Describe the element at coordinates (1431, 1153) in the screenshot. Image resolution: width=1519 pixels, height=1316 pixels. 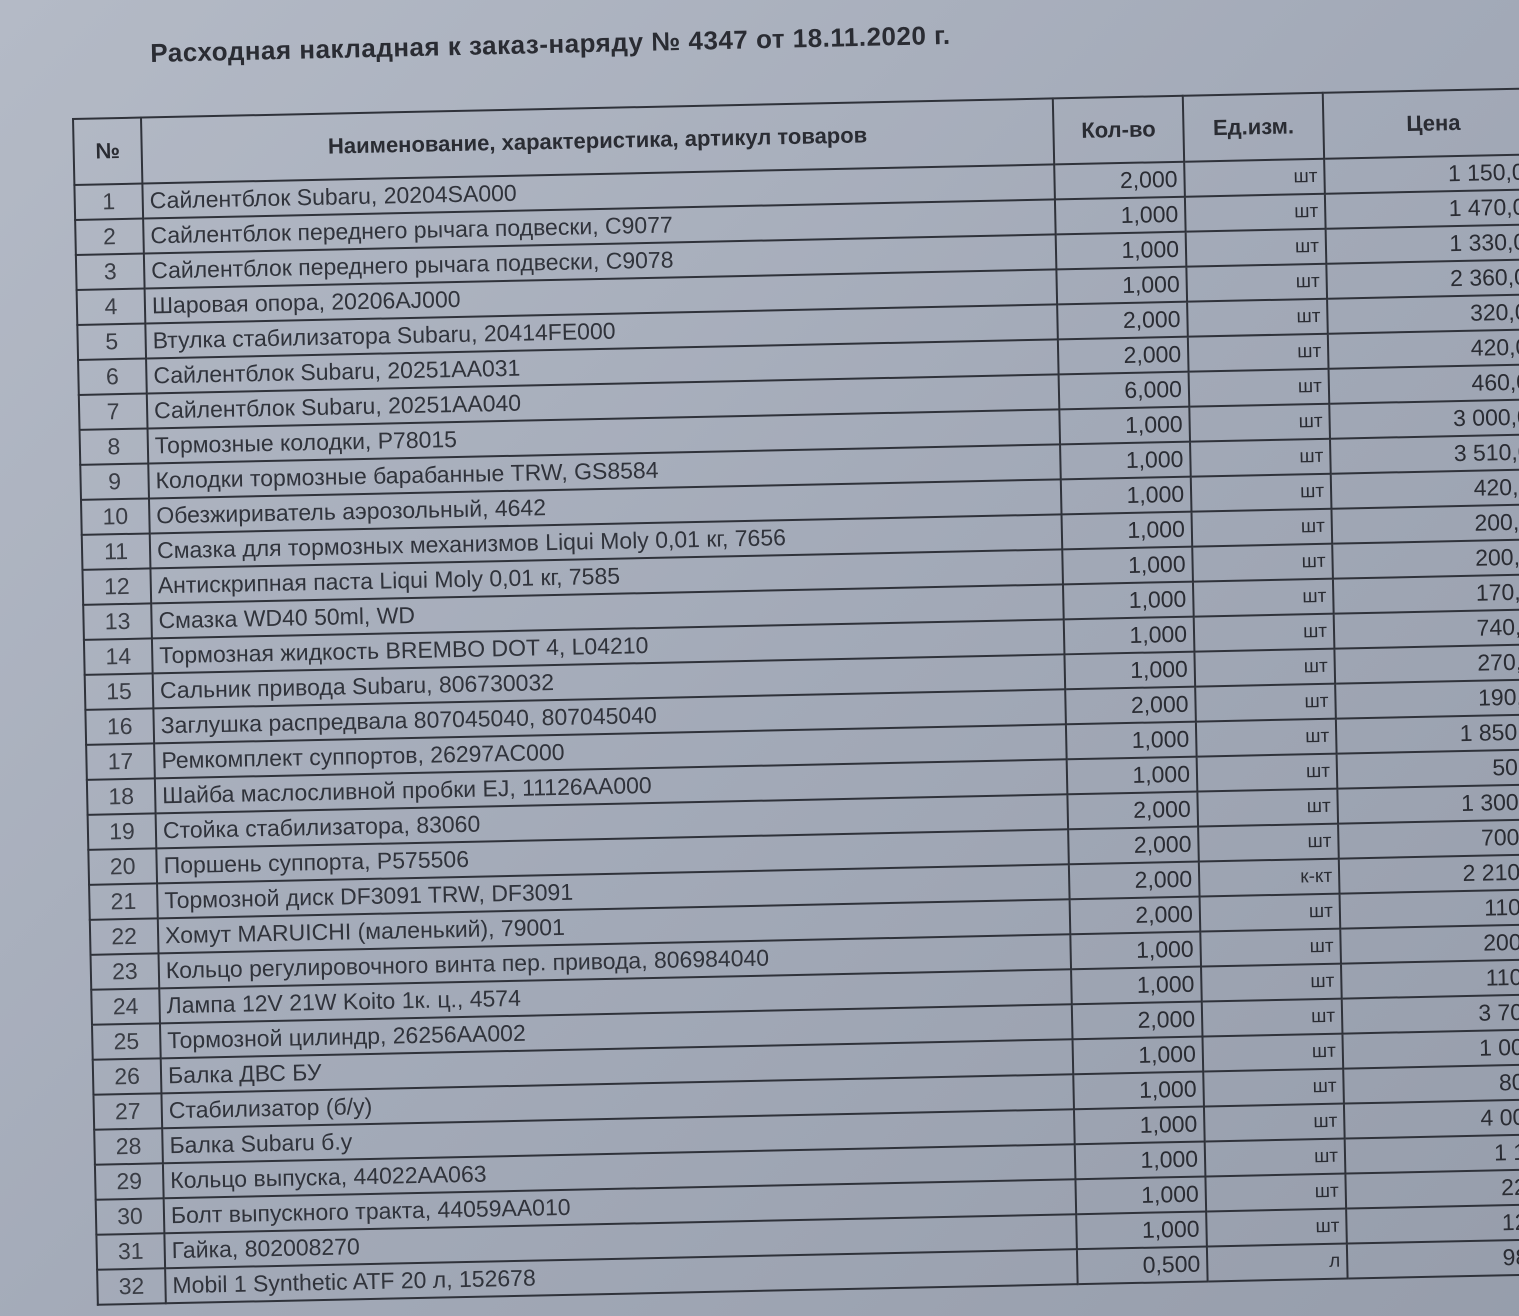
I see `item-price: 1 120,` at that location.